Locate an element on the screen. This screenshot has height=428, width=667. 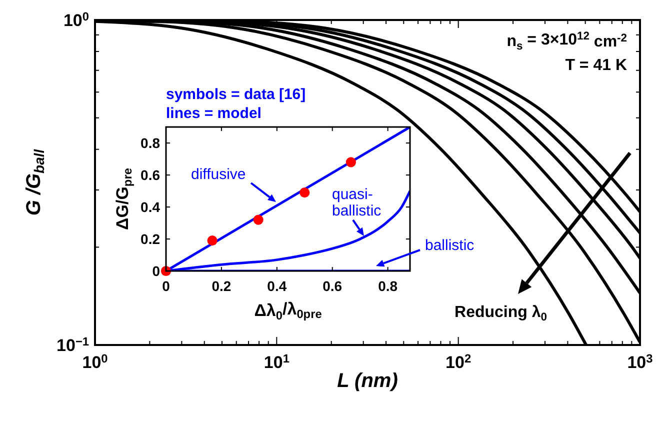
y-tick-label: 0.2 is located at coordinates (150, 238).